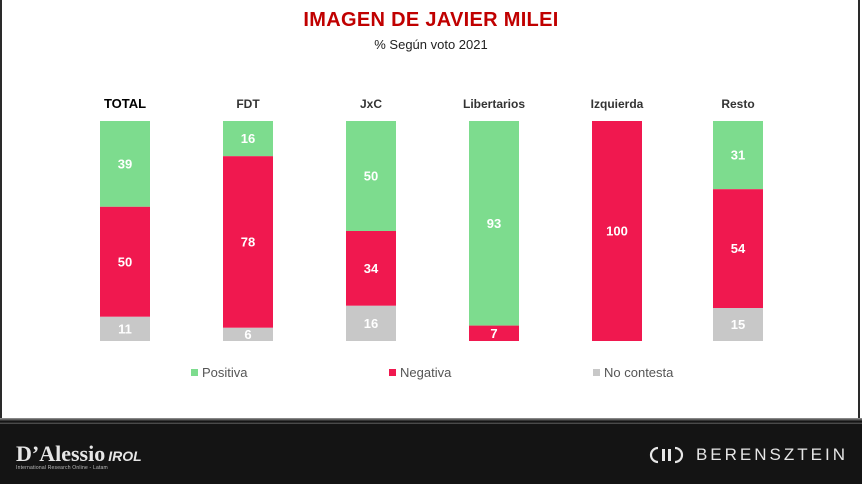 The height and width of the screenshot is (484, 862). What do you see at coordinates (639, 372) in the screenshot?
I see `legend-label-no-contesta: No contesta` at bounding box center [639, 372].